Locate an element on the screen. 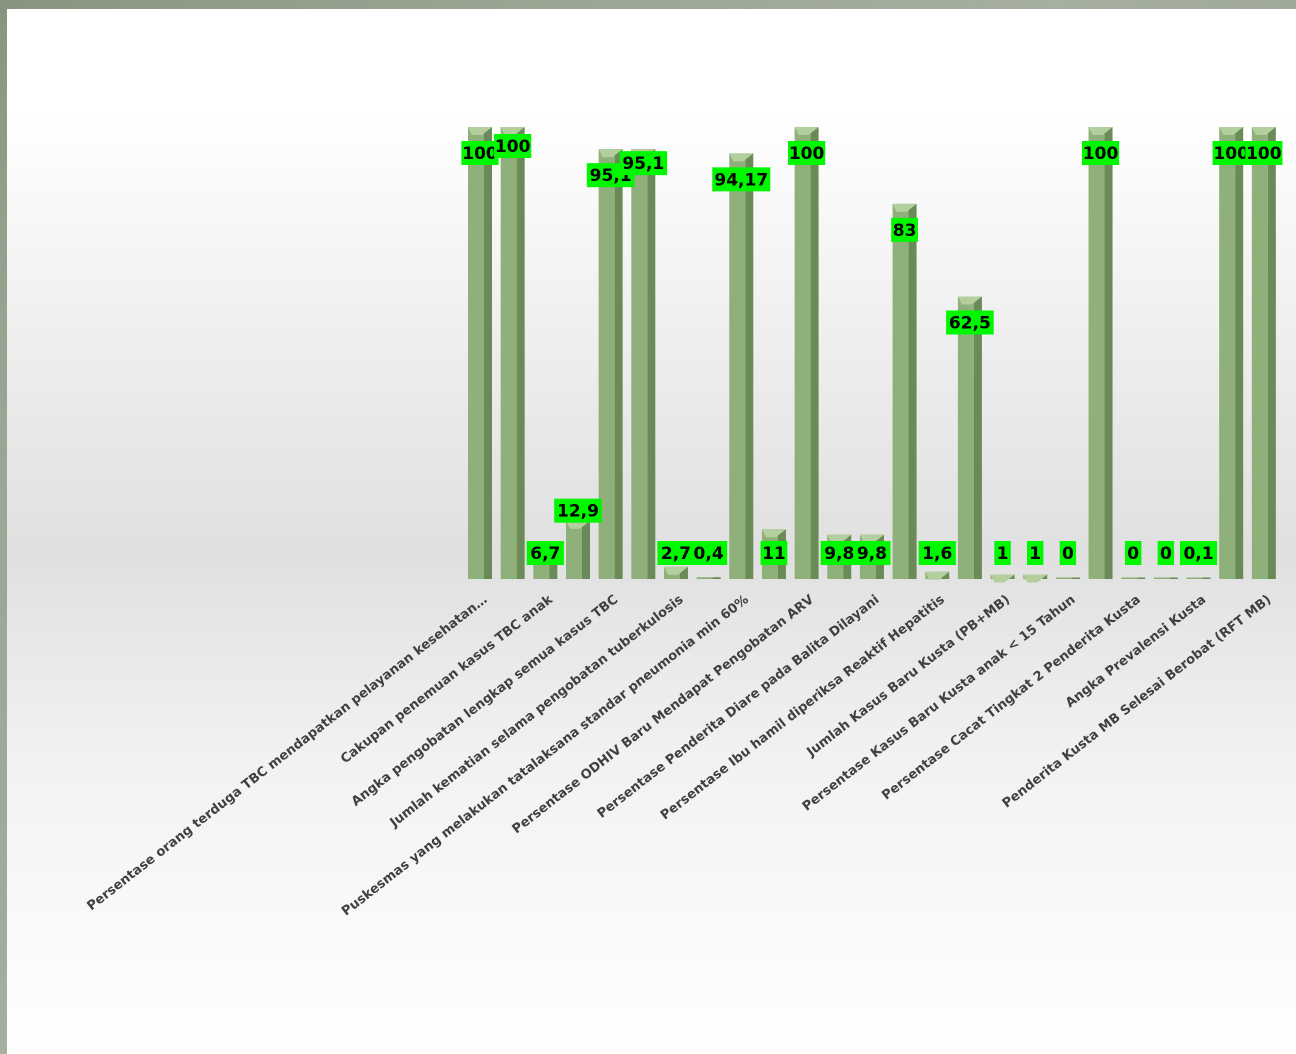  data-label-text: 83 is located at coordinates (905, 231).